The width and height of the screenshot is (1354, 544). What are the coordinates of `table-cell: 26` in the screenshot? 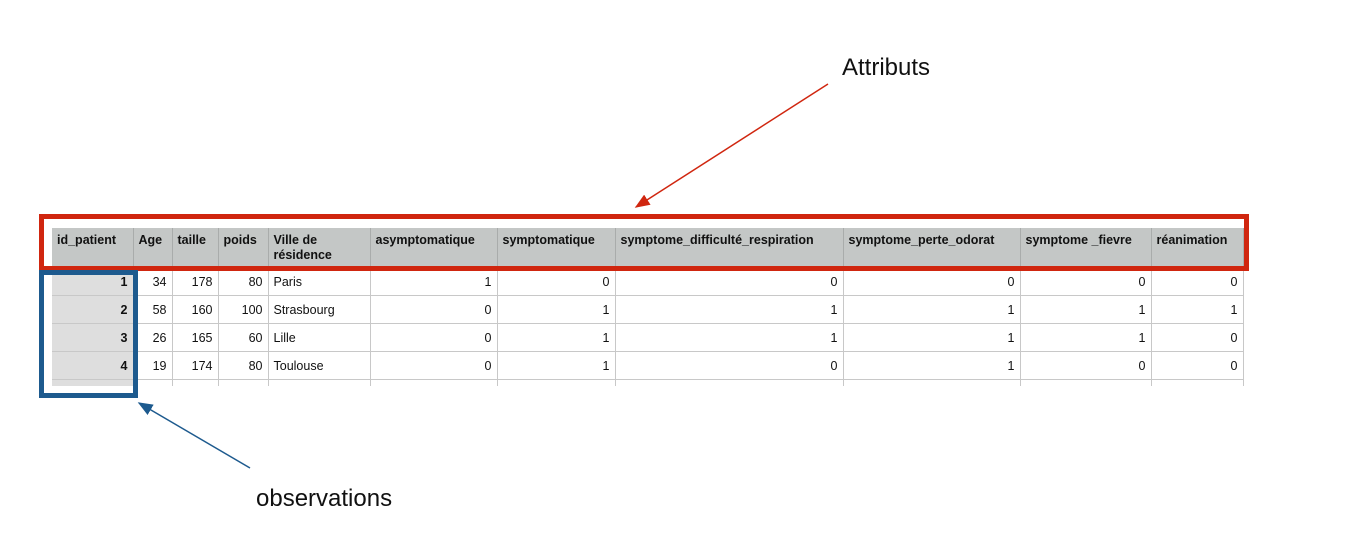 It's located at (153, 337).